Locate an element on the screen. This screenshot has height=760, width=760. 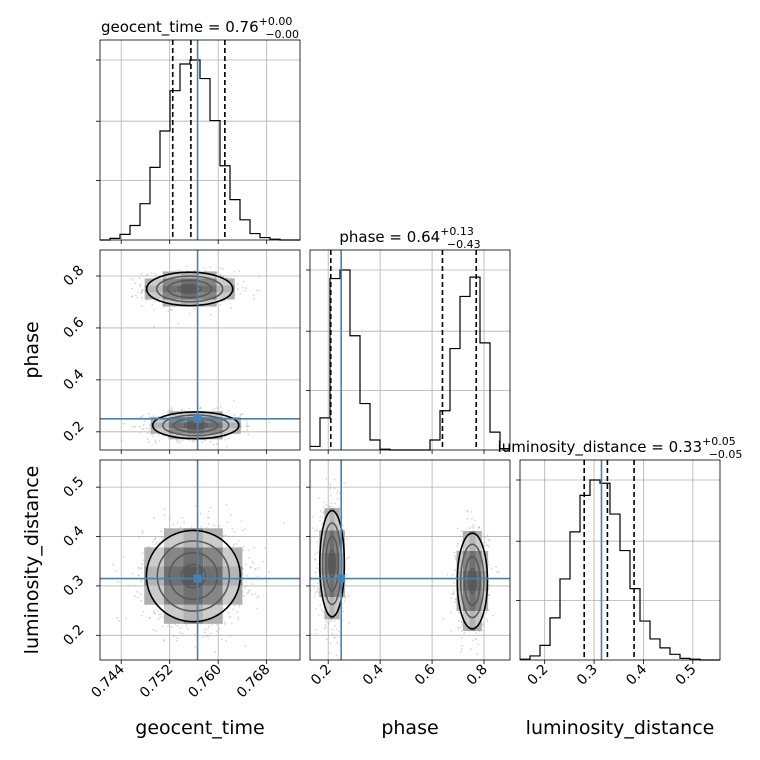
x-axis-label-phase: phase is located at coordinates (409, 728).